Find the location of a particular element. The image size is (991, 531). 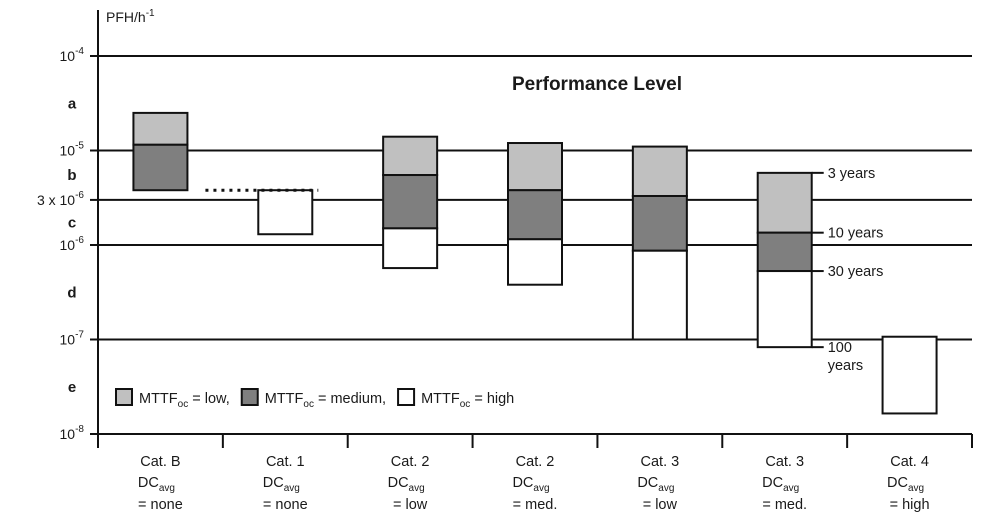

mttf-annotation: 30 years is located at coordinates (856, 272).